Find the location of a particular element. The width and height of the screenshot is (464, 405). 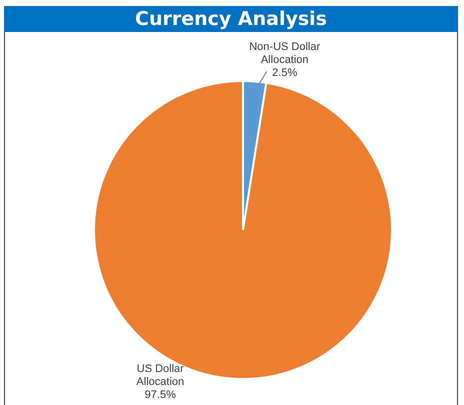

slice-label: Non-US Dollar Allocation is located at coordinates (284, 53).